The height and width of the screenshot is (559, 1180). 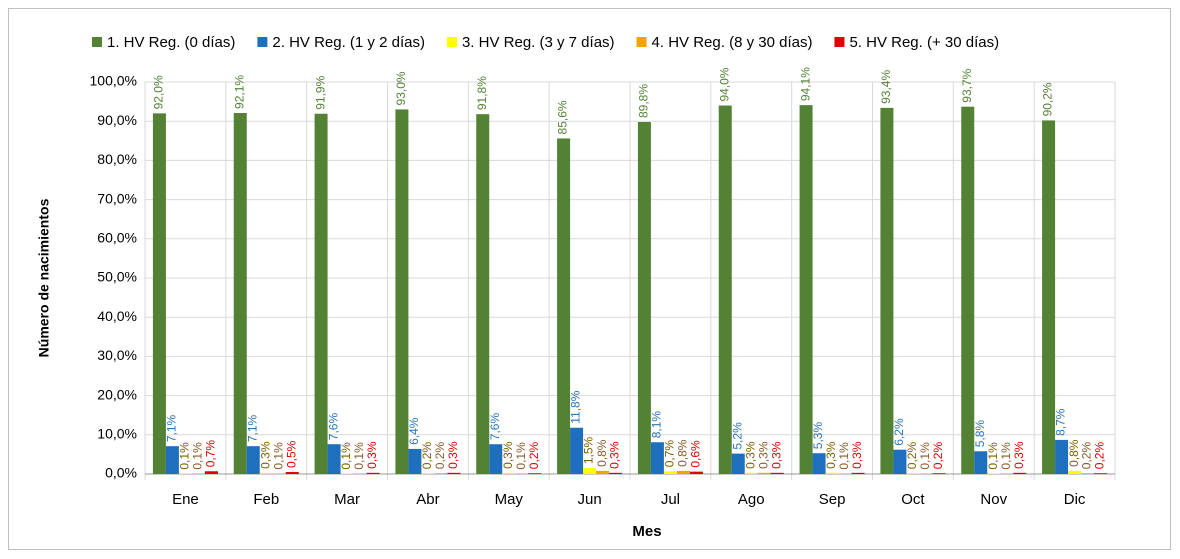 I want to click on x-tick-label: Dic, so click(x=1075, y=499).